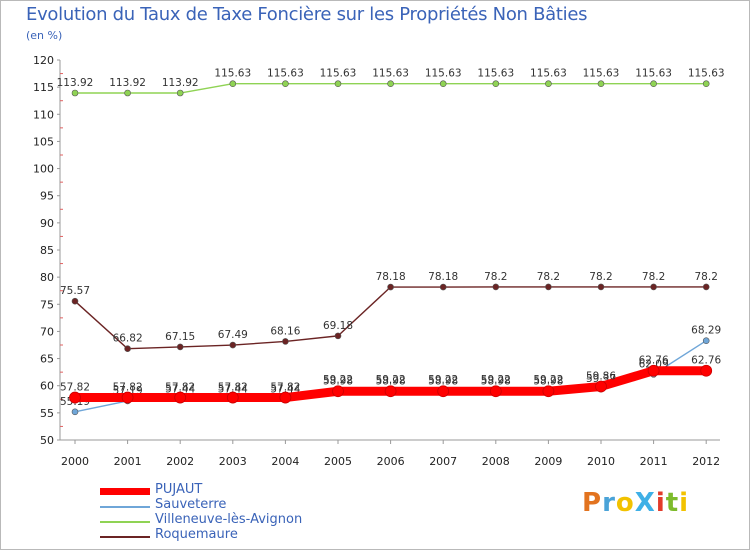 This screenshot has height=550, width=750. Describe the element at coordinates (654, 461) in the screenshot. I see `x-tick-label: 2011` at that location.